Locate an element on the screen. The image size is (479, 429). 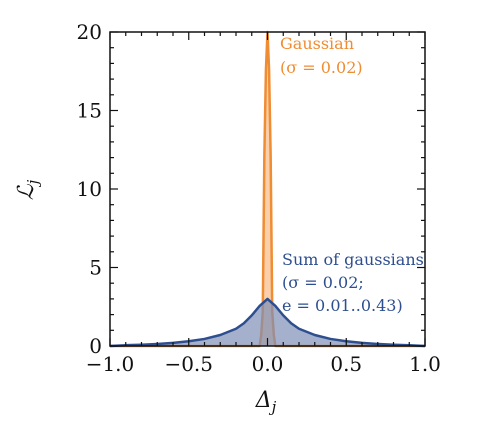
x-tick-label: 0.0 is located at coordinates (268, 364).